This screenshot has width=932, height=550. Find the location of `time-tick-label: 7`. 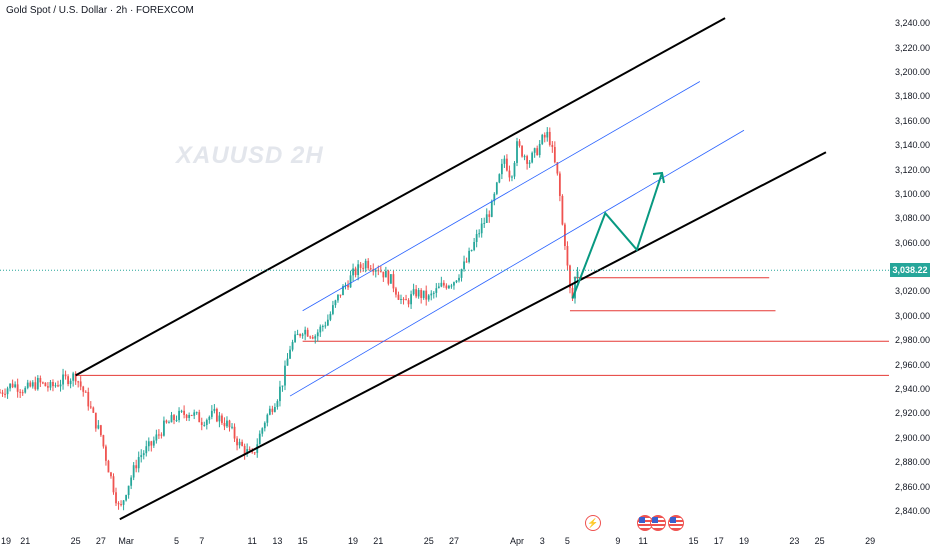

time-tick-label: 7 is located at coordinates (202, 541).